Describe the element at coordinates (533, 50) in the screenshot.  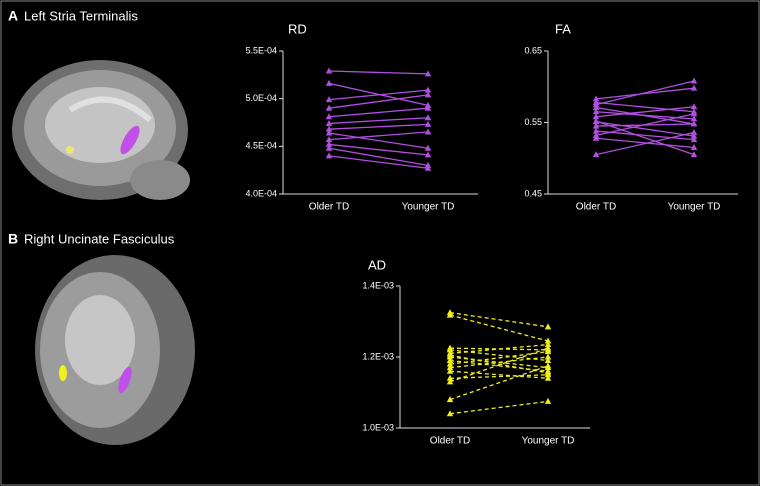
I see `y-tick-label: 0.65` at that location.